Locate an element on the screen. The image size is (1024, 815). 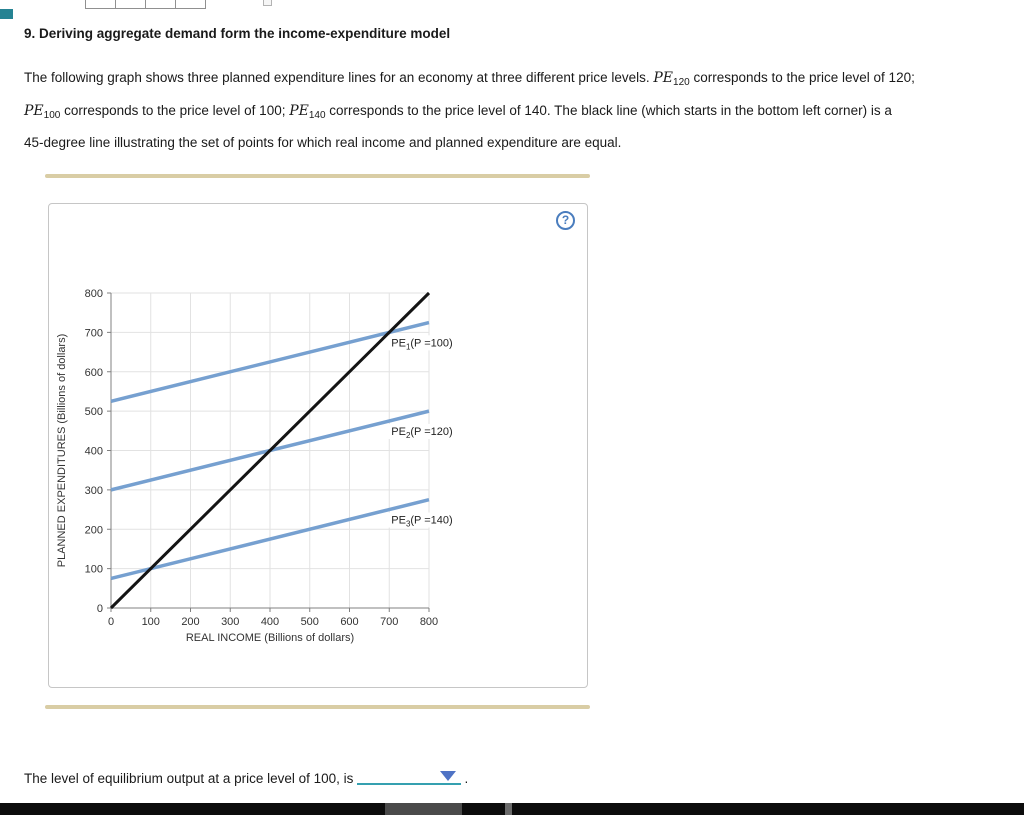
series-label-pe1: PE1(P =100) is located at coordinates (421, 344).